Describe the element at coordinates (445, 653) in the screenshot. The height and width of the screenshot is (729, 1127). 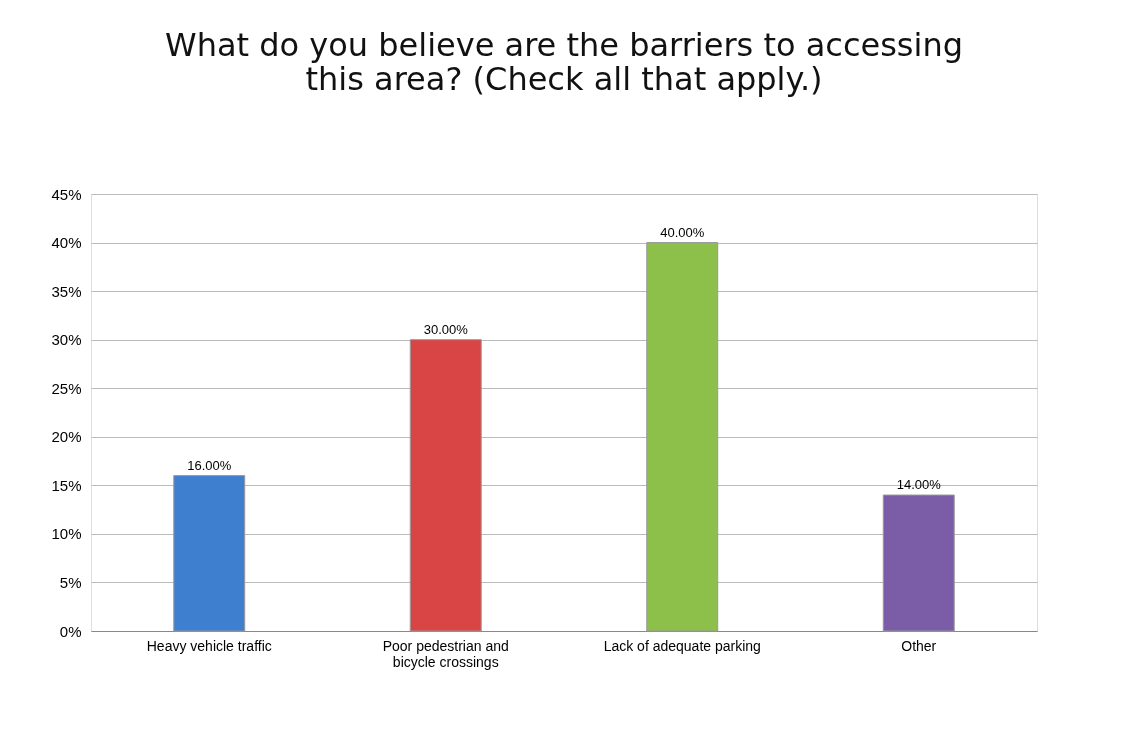
I see `x-tick-label: Poor pedestrian and bicycle crossings` at that location.